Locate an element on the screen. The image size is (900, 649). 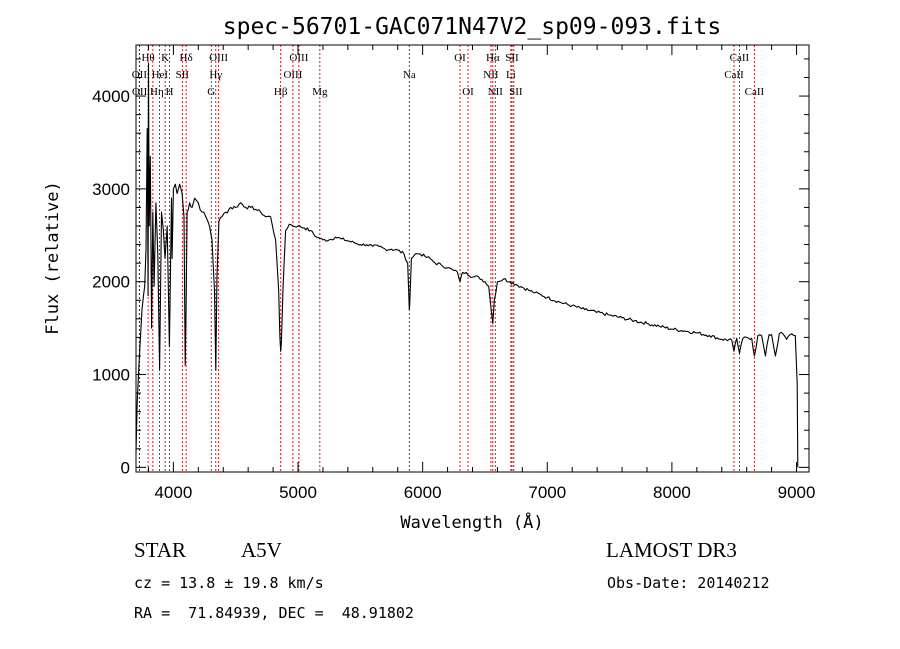
ra-dec-coordinates: RA = 71.84939, DEC = 48.91802 is located at coordinates (274, 613).